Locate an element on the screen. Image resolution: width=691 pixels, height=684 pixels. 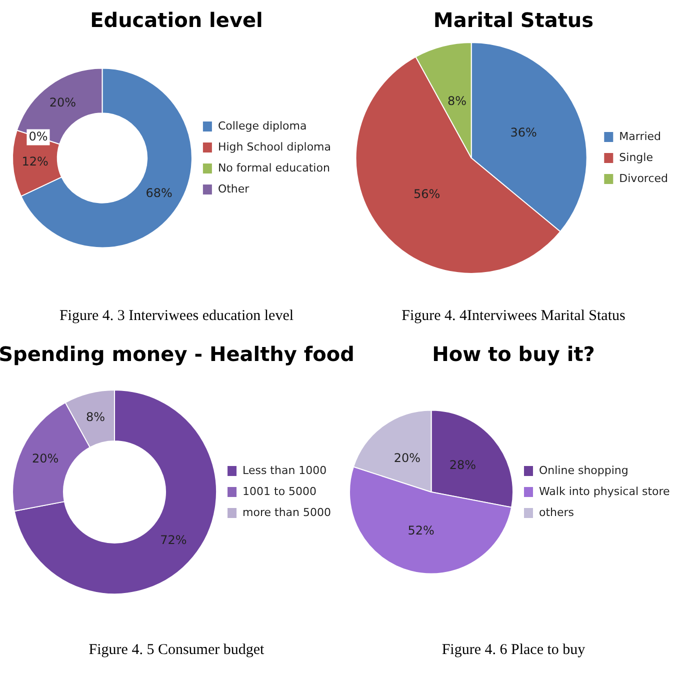
chart-title: Spending money - Healthy food is located at coordinates (177, 355).